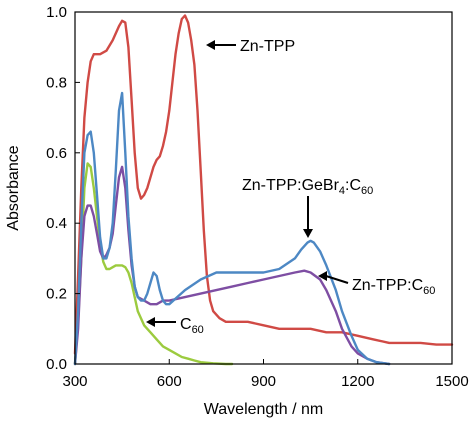 The height and width of the screenshot is (436, 474). Describe the element at coordinates (357, 381) in the screenshot. I see `x-tick-label: 1200` at that location.